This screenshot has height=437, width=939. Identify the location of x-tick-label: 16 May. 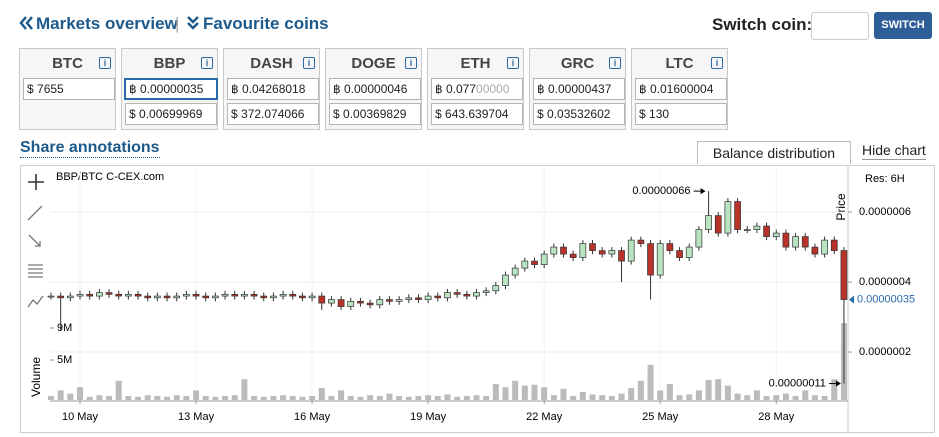
(312, 417).